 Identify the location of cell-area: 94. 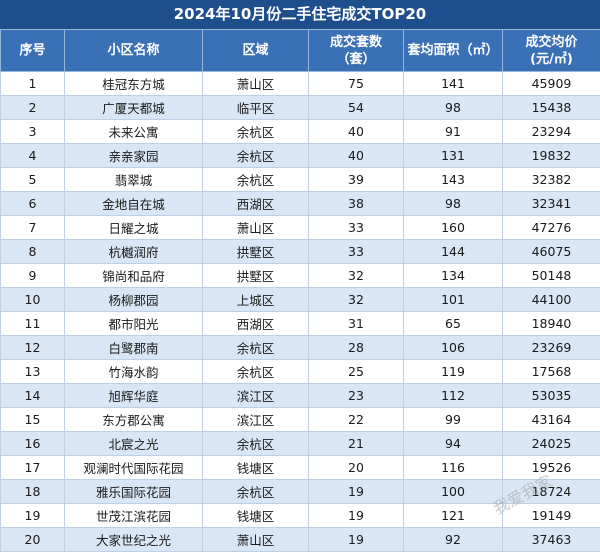
(453, 444).